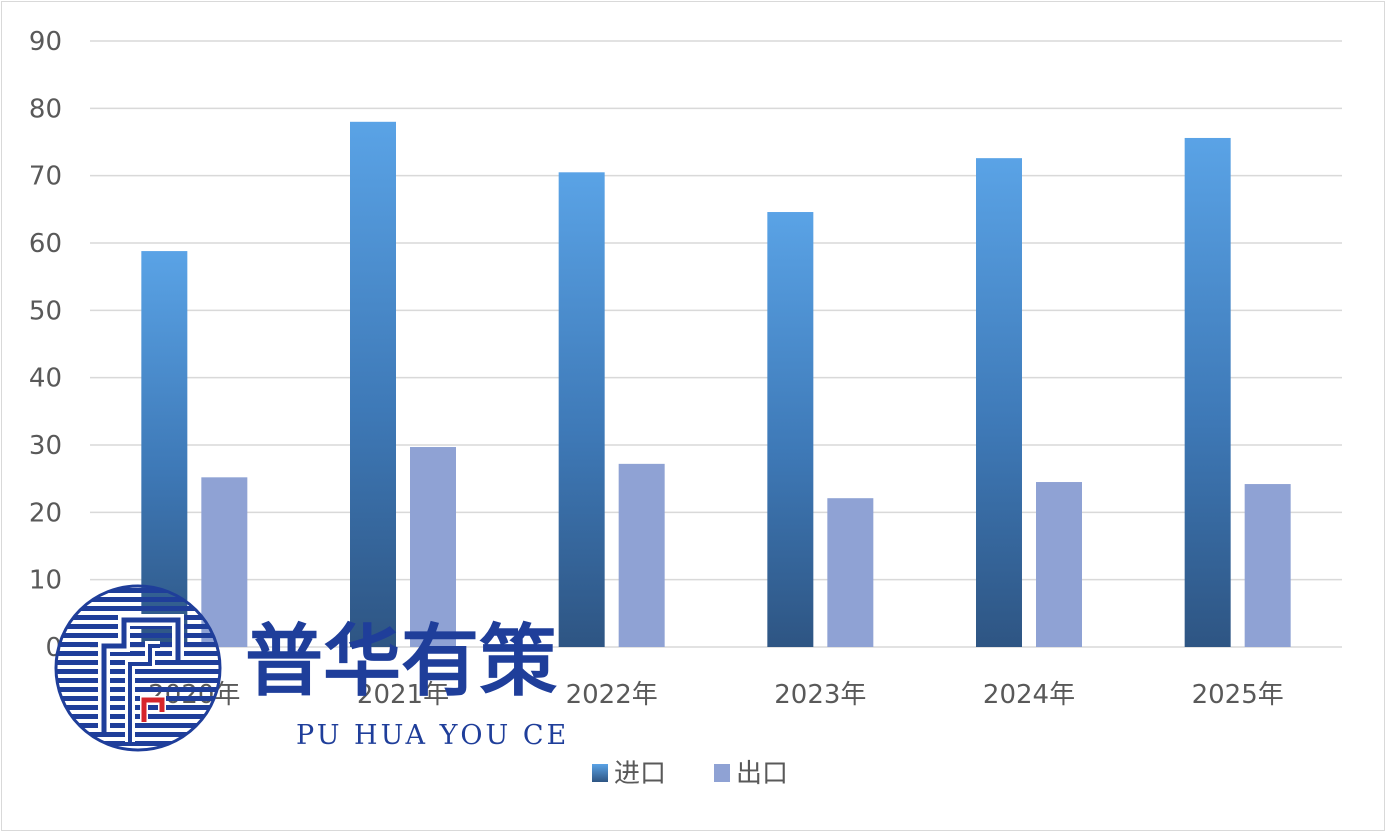  Describe the element at coordinates (401, 662) in the screenshot. I see `logo-text-cn: 普华有策` at that location.